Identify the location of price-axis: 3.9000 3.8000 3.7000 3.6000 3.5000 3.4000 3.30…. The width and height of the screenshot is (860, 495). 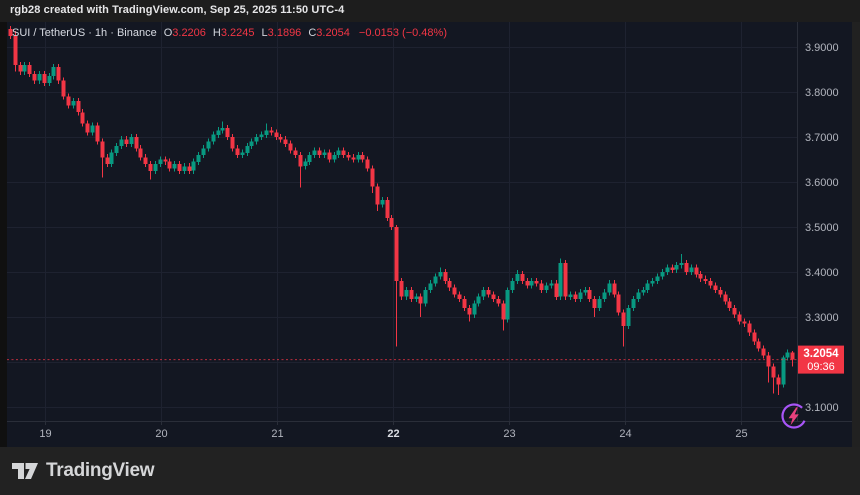
(822, 228).